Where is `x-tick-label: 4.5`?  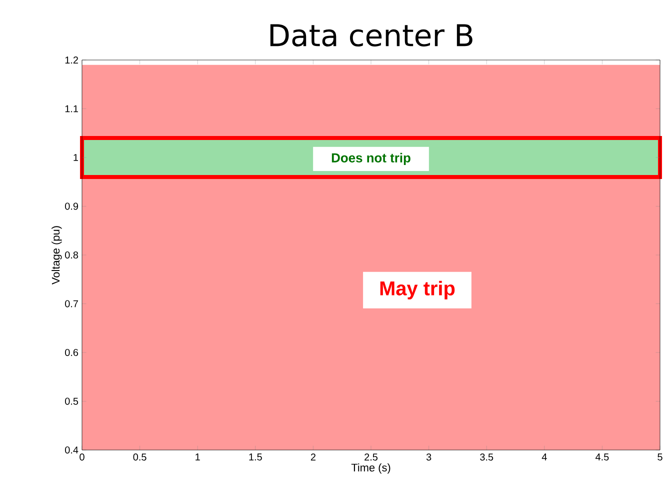 x-tick-label: 4.5 is located at coordinates (602, 457).